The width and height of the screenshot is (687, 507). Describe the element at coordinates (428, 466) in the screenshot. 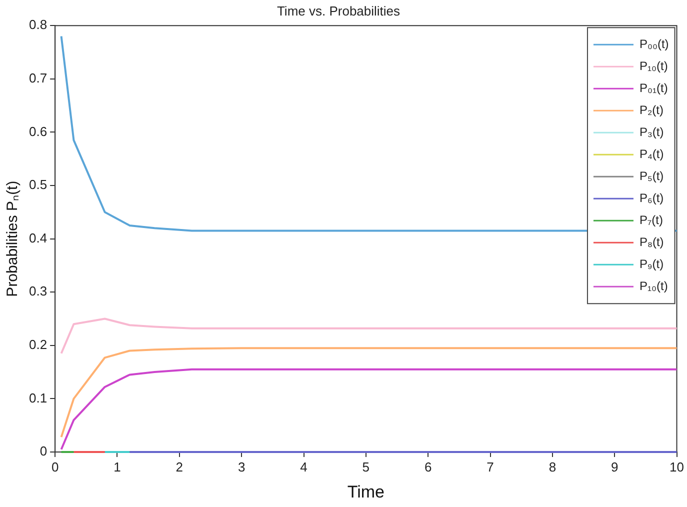

I see `x-tick-label: 6` at that location.